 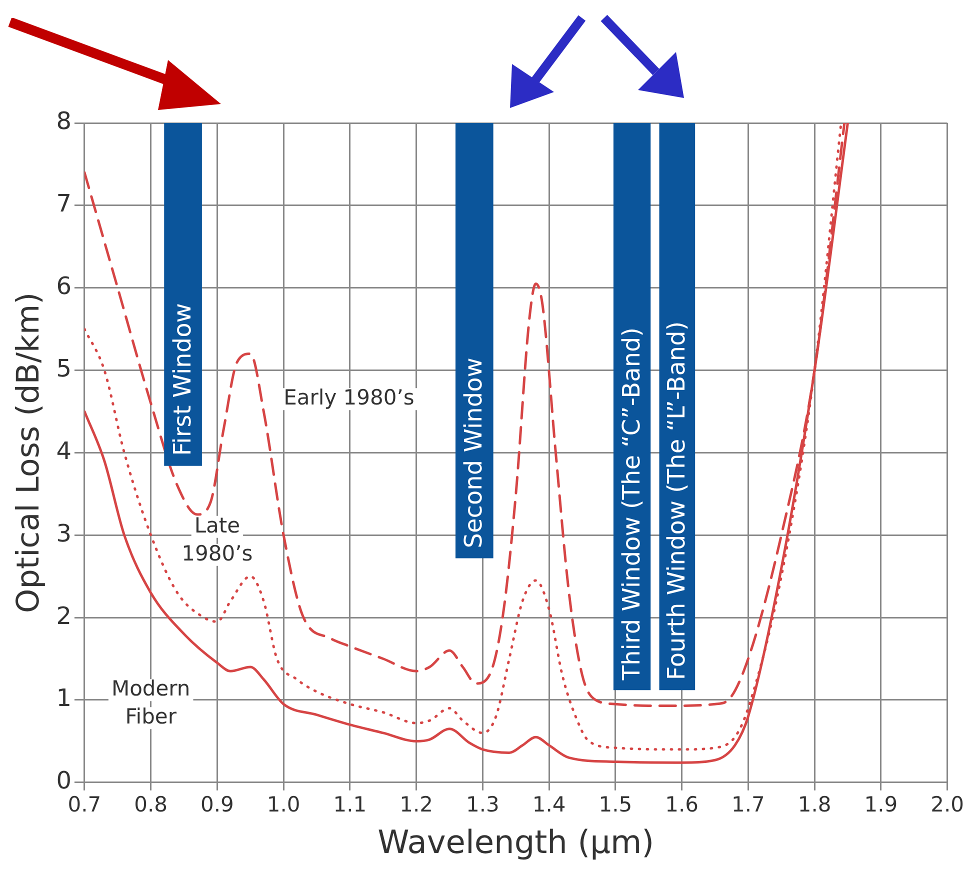 What do you see at coordinates (28, 453) in the screenshot?
I see `y-axis-title: Optical Loss (dB/km)` at bounding box center [28, 453].